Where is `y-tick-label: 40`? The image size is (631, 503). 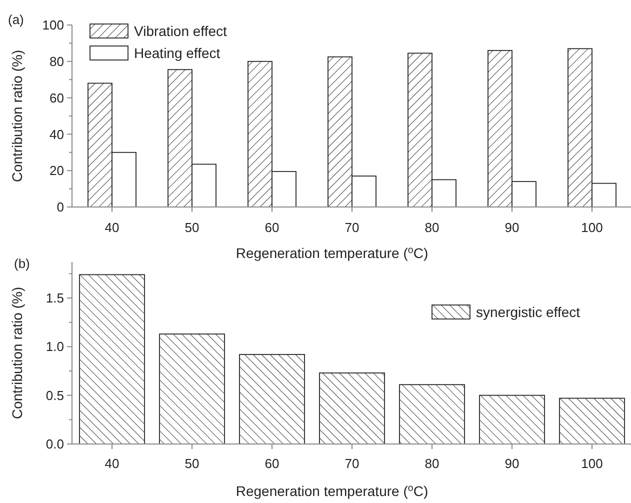
y-tick-label: 40 is located at coordinates (57, 134).